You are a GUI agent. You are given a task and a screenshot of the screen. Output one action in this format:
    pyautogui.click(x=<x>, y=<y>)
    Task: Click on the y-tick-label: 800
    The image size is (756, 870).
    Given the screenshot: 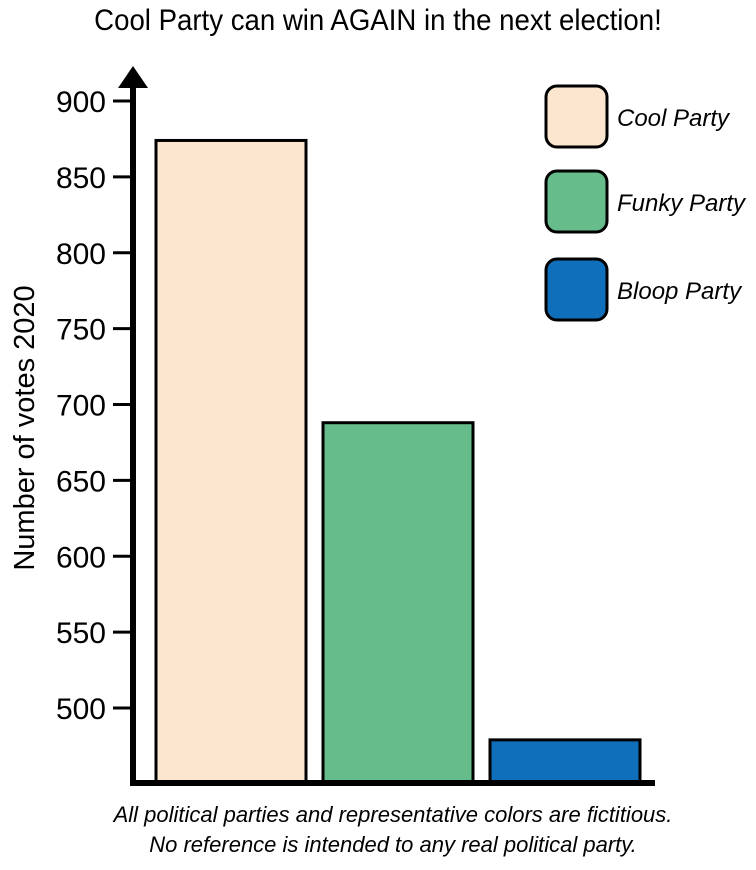 What is the action you would take?
    pyautogui.click(x=81, y=254)
    